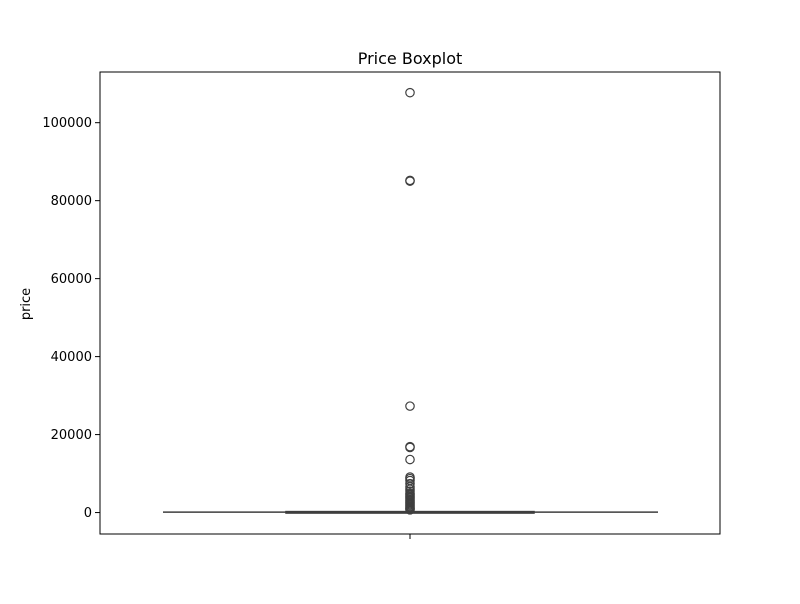 The image size is (800, 604). I want to click on y-tick-label: 60000, so click(71, 279).